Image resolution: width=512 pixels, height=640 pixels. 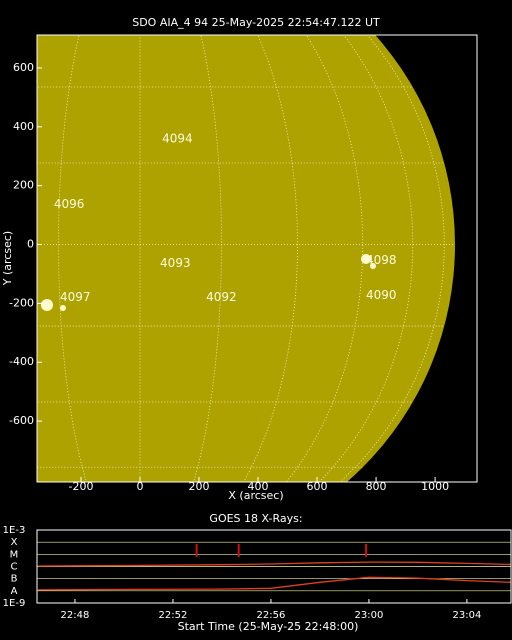 What do you see at coordinates (21, 302) in the screenshot?
I see `y-tick-label: -200` at bounding box center [21, 302].